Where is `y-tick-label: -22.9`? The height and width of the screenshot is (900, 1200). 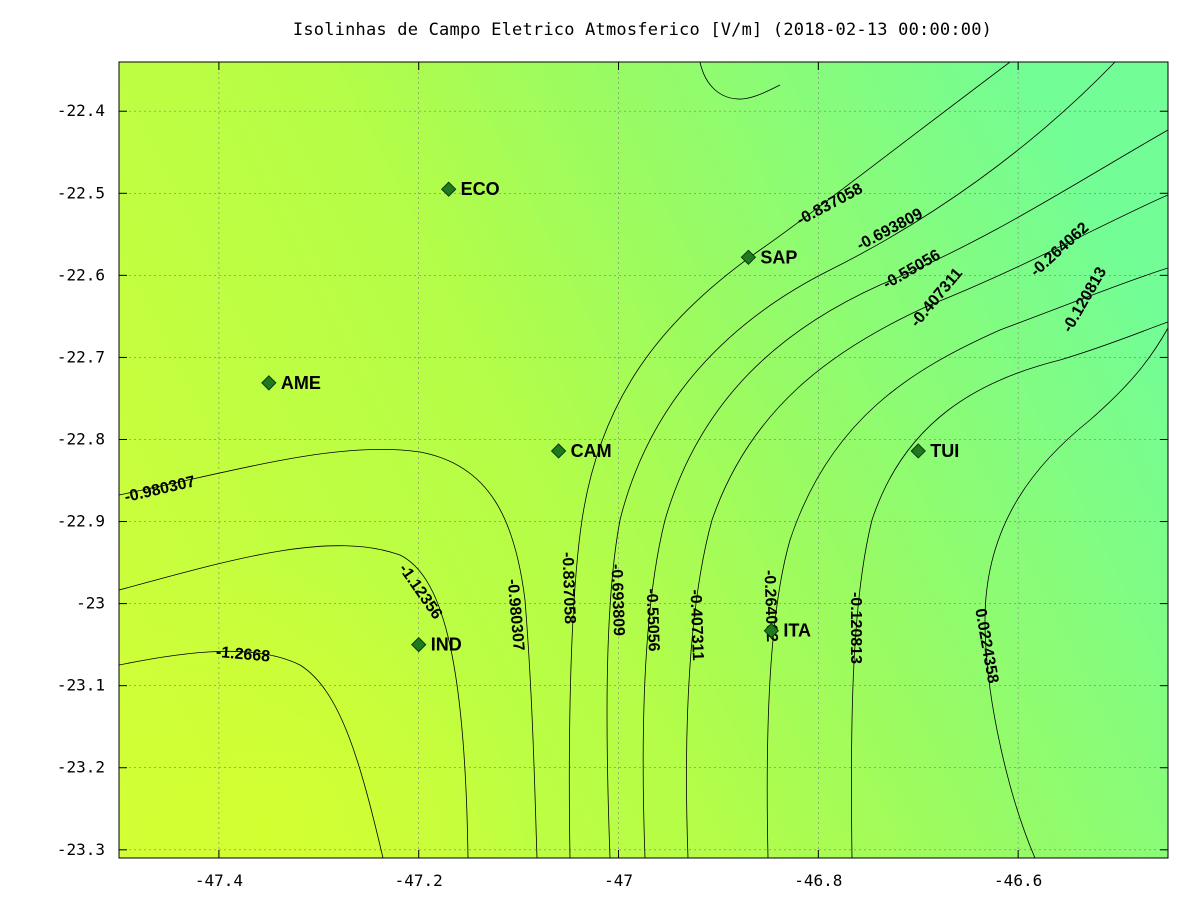
y-tick-label: -22.9 is located at coordinates (81, 521).